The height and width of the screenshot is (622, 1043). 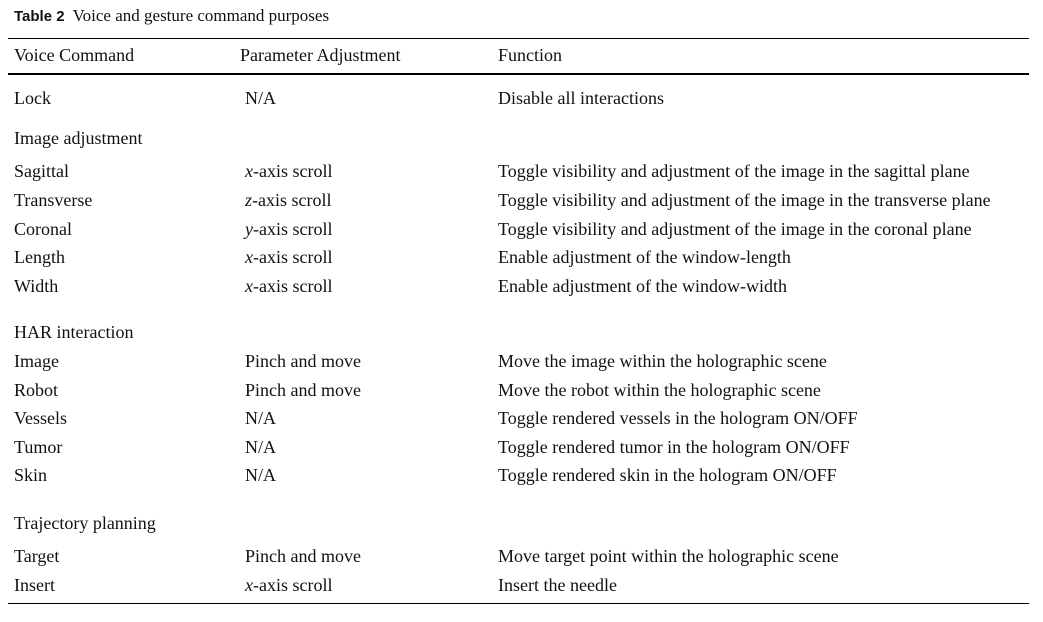 I want to click on cell-function: Enable adjustment of the window-length, so click(x=644, y=257).